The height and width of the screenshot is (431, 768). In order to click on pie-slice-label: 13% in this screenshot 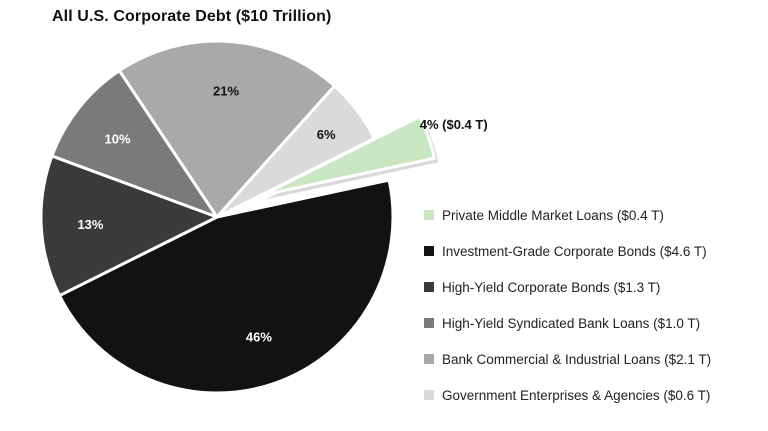, I will do `click(90, 224)`.